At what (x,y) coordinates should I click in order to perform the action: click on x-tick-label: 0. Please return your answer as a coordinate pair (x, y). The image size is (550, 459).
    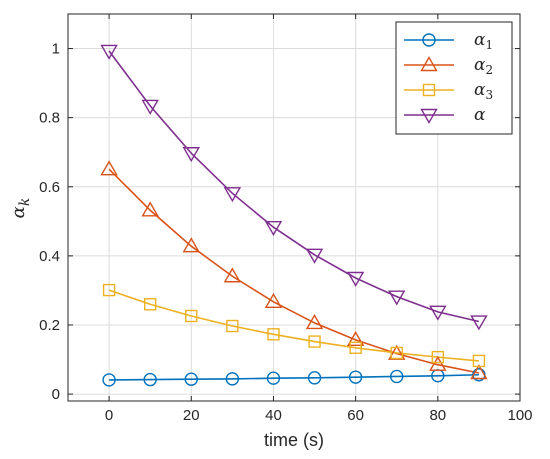
    Looking at the image, I should click on (109, 415).